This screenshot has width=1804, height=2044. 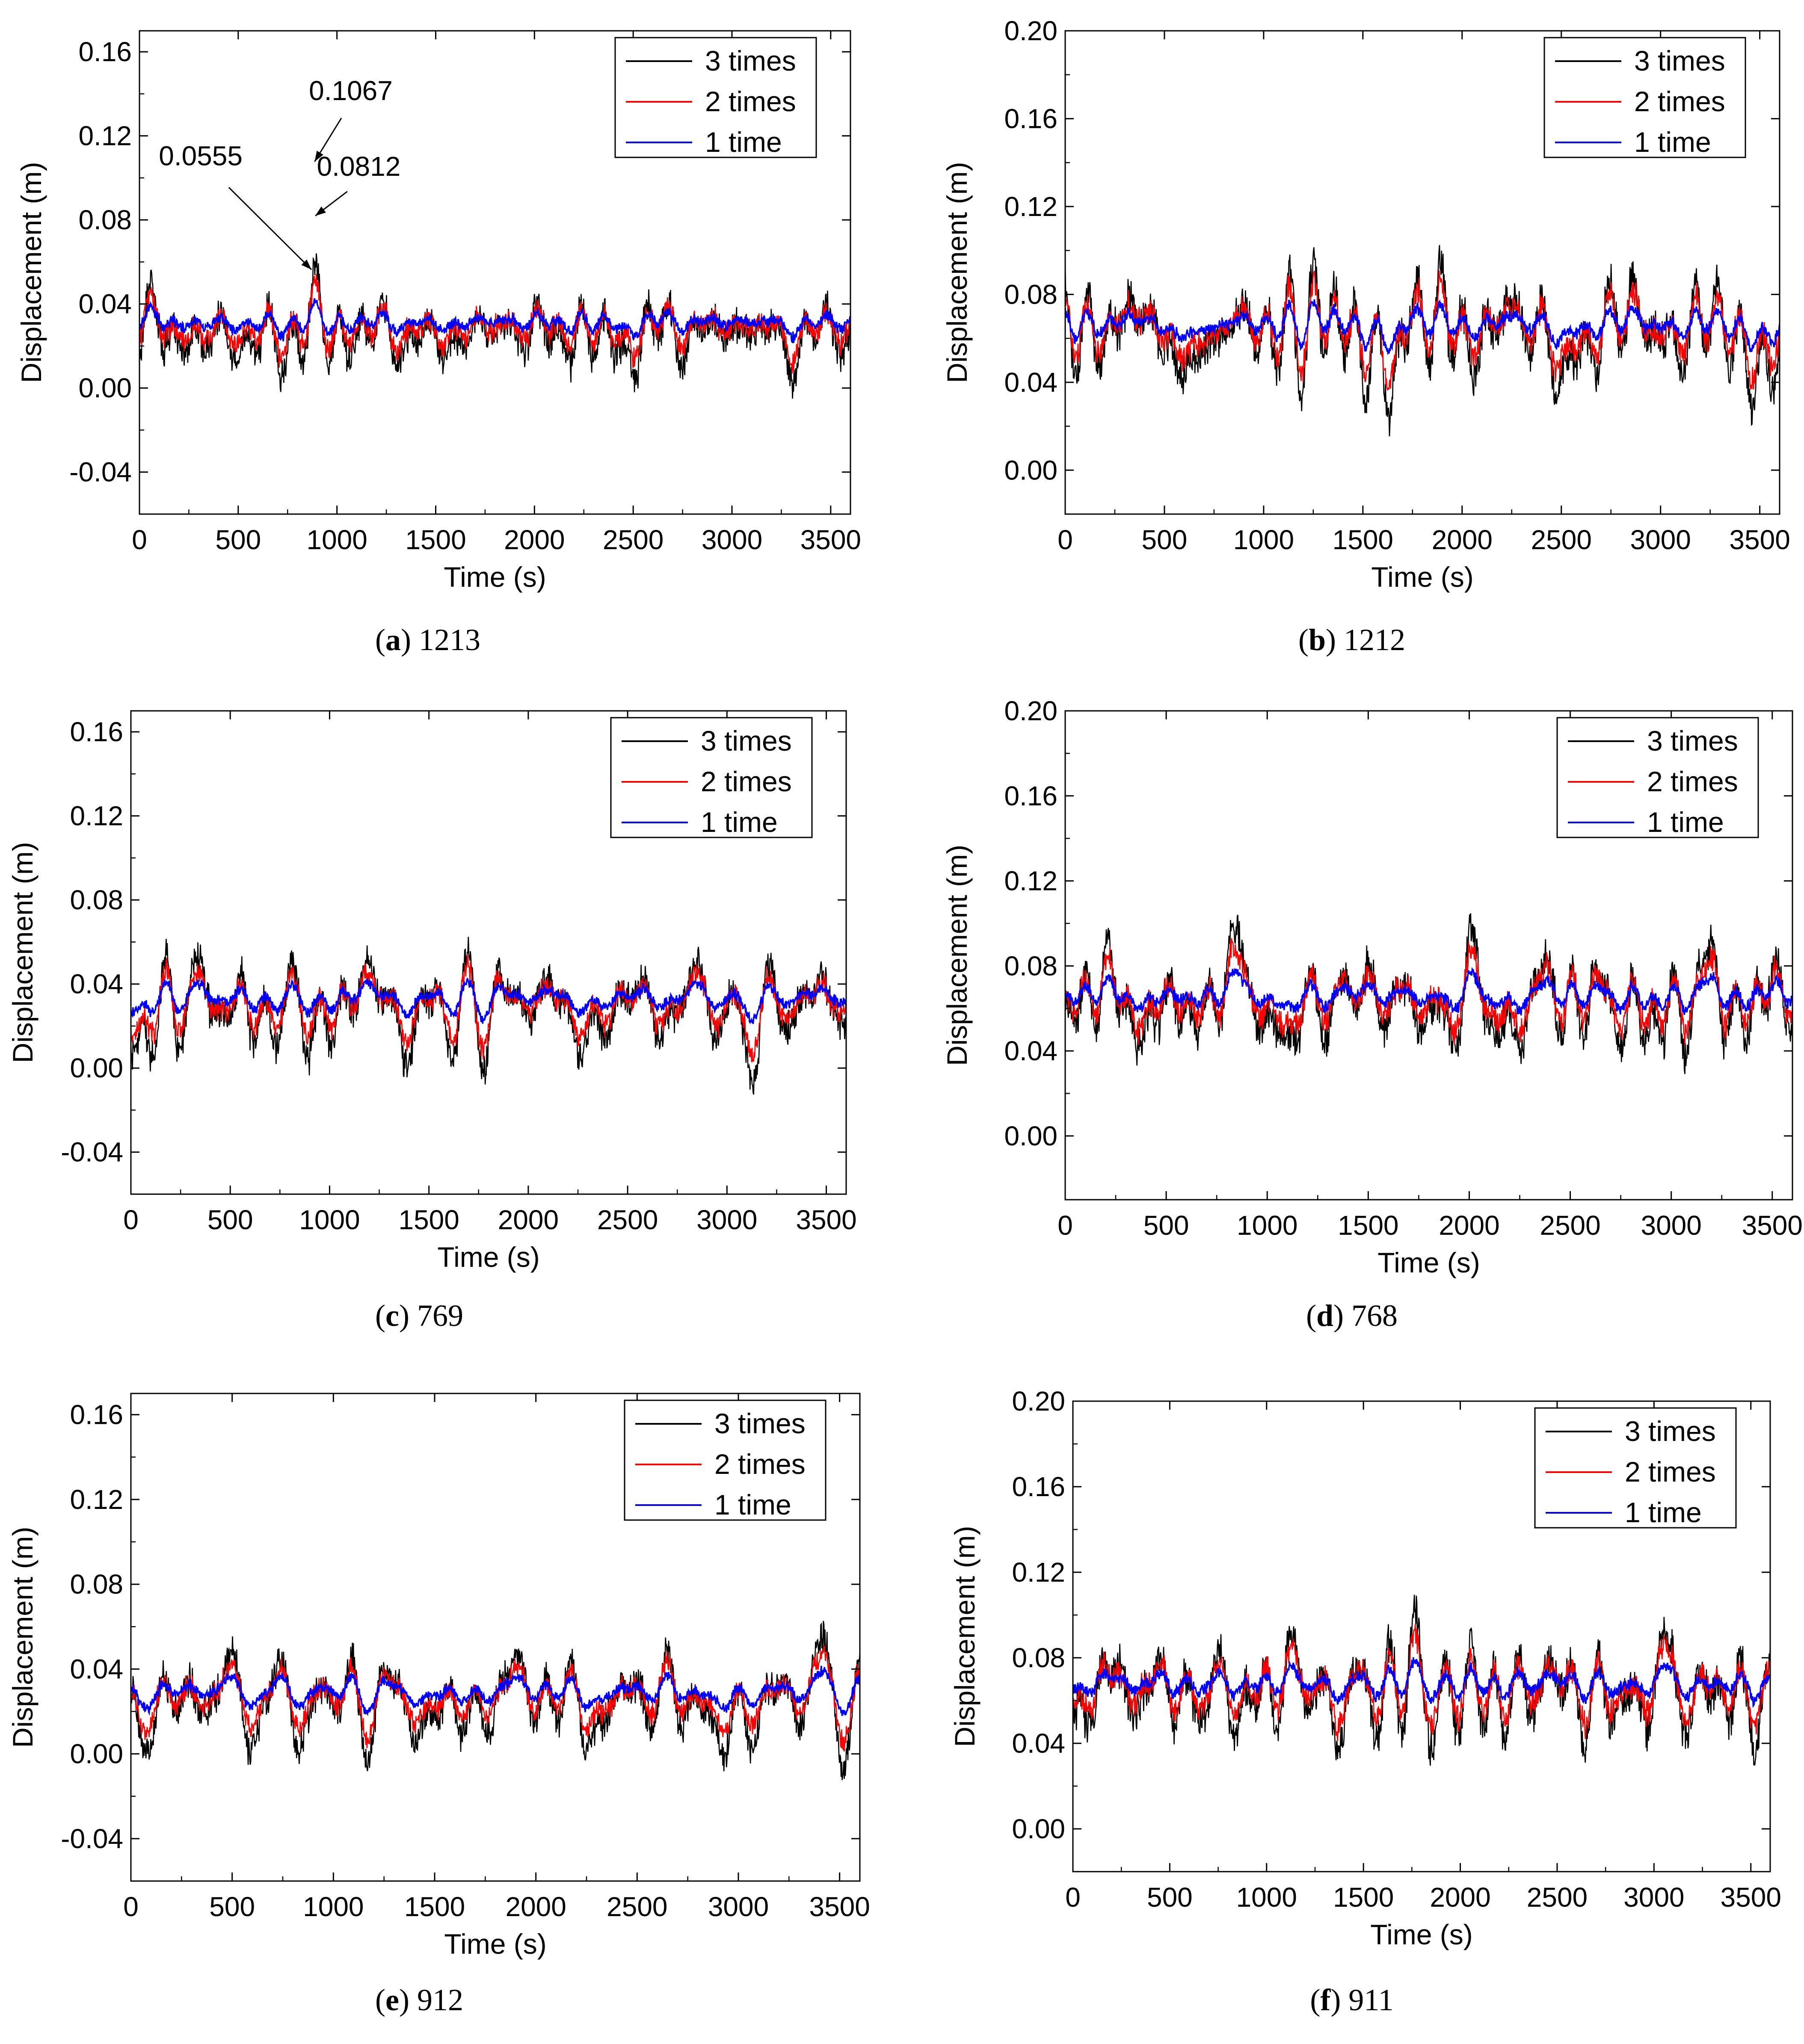 What do you see at coordinates (201, 155) in the screenshot?
I see `annotation-label: 0.0555` at bounding box center [201, 155].